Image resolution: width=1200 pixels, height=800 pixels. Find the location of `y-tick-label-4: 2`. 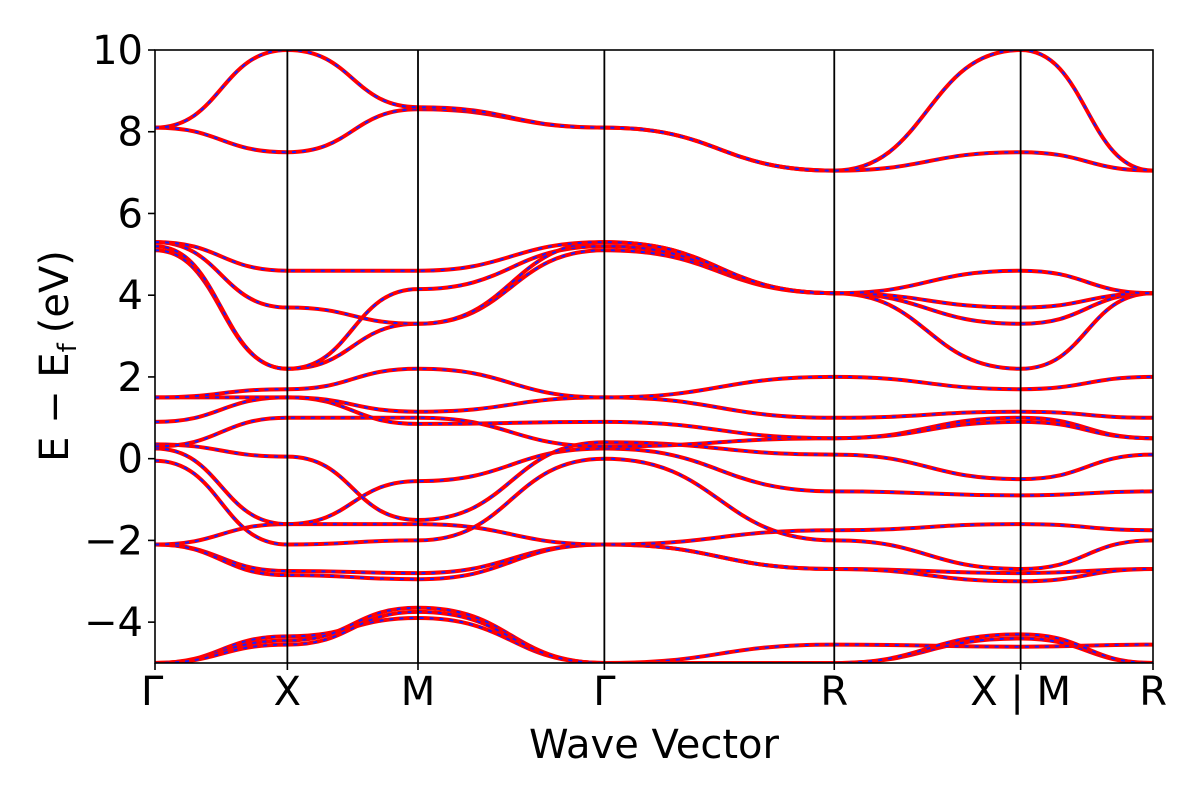

y-tick-label-4: 2 is located at coordinates (130, 378).